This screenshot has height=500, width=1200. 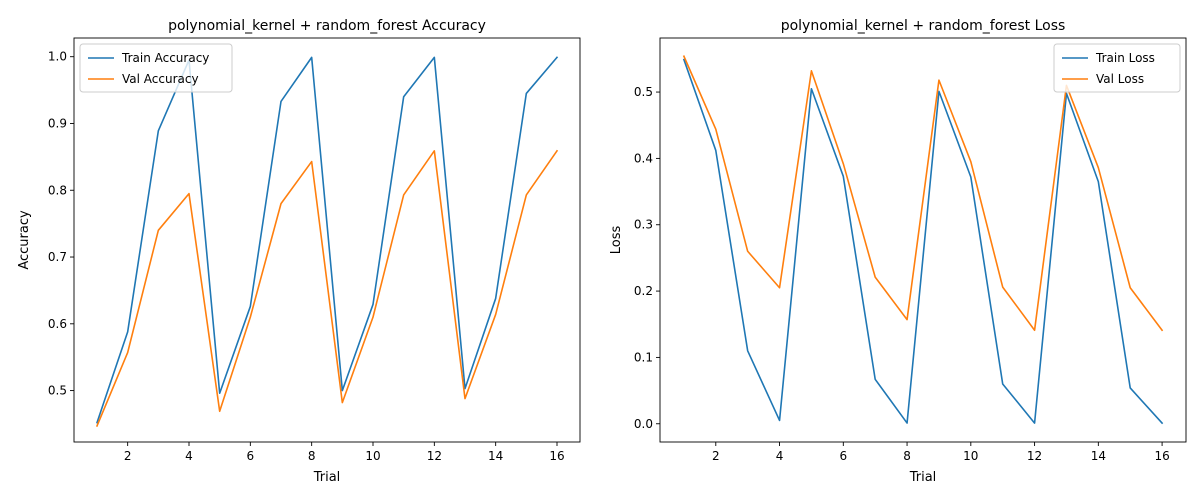 What do you see at coordinates (24, 240) in the screenshot?
I see `y-axis-label: Accuracy` at bounding box center [24, 240].